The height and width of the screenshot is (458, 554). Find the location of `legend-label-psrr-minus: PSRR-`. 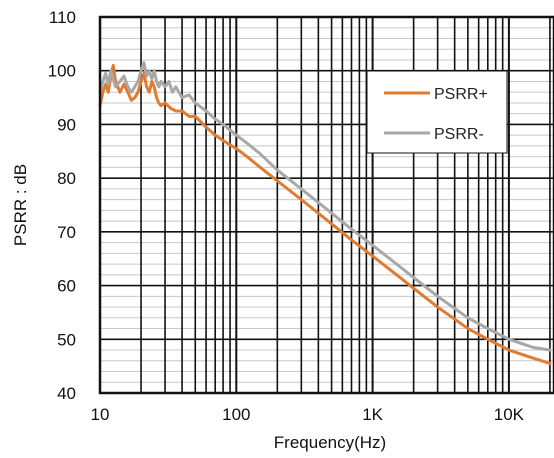

legend-label-psrr-minus: PSRR- is located at coordinates (459, 134).